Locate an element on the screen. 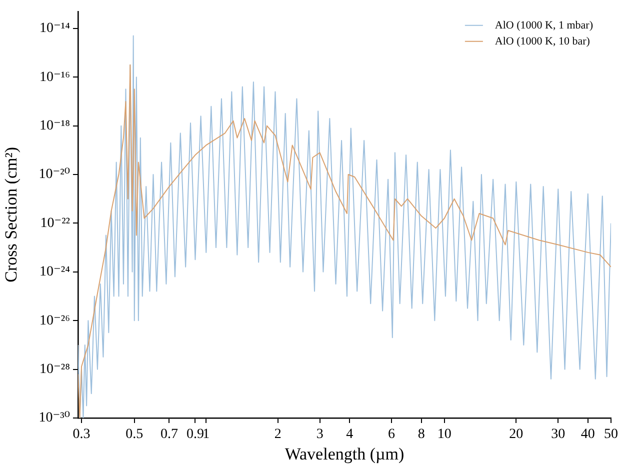 The image size is (627, 467). x-tick-label: 0.9 is located at coordinates (195, 434).